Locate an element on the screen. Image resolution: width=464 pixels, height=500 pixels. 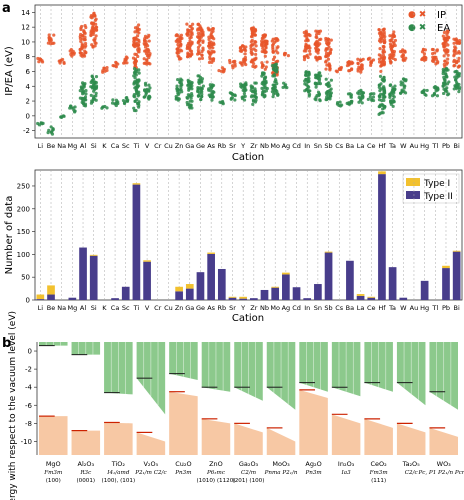
x-axis-label: Cation is located at coordinates (248, 318).